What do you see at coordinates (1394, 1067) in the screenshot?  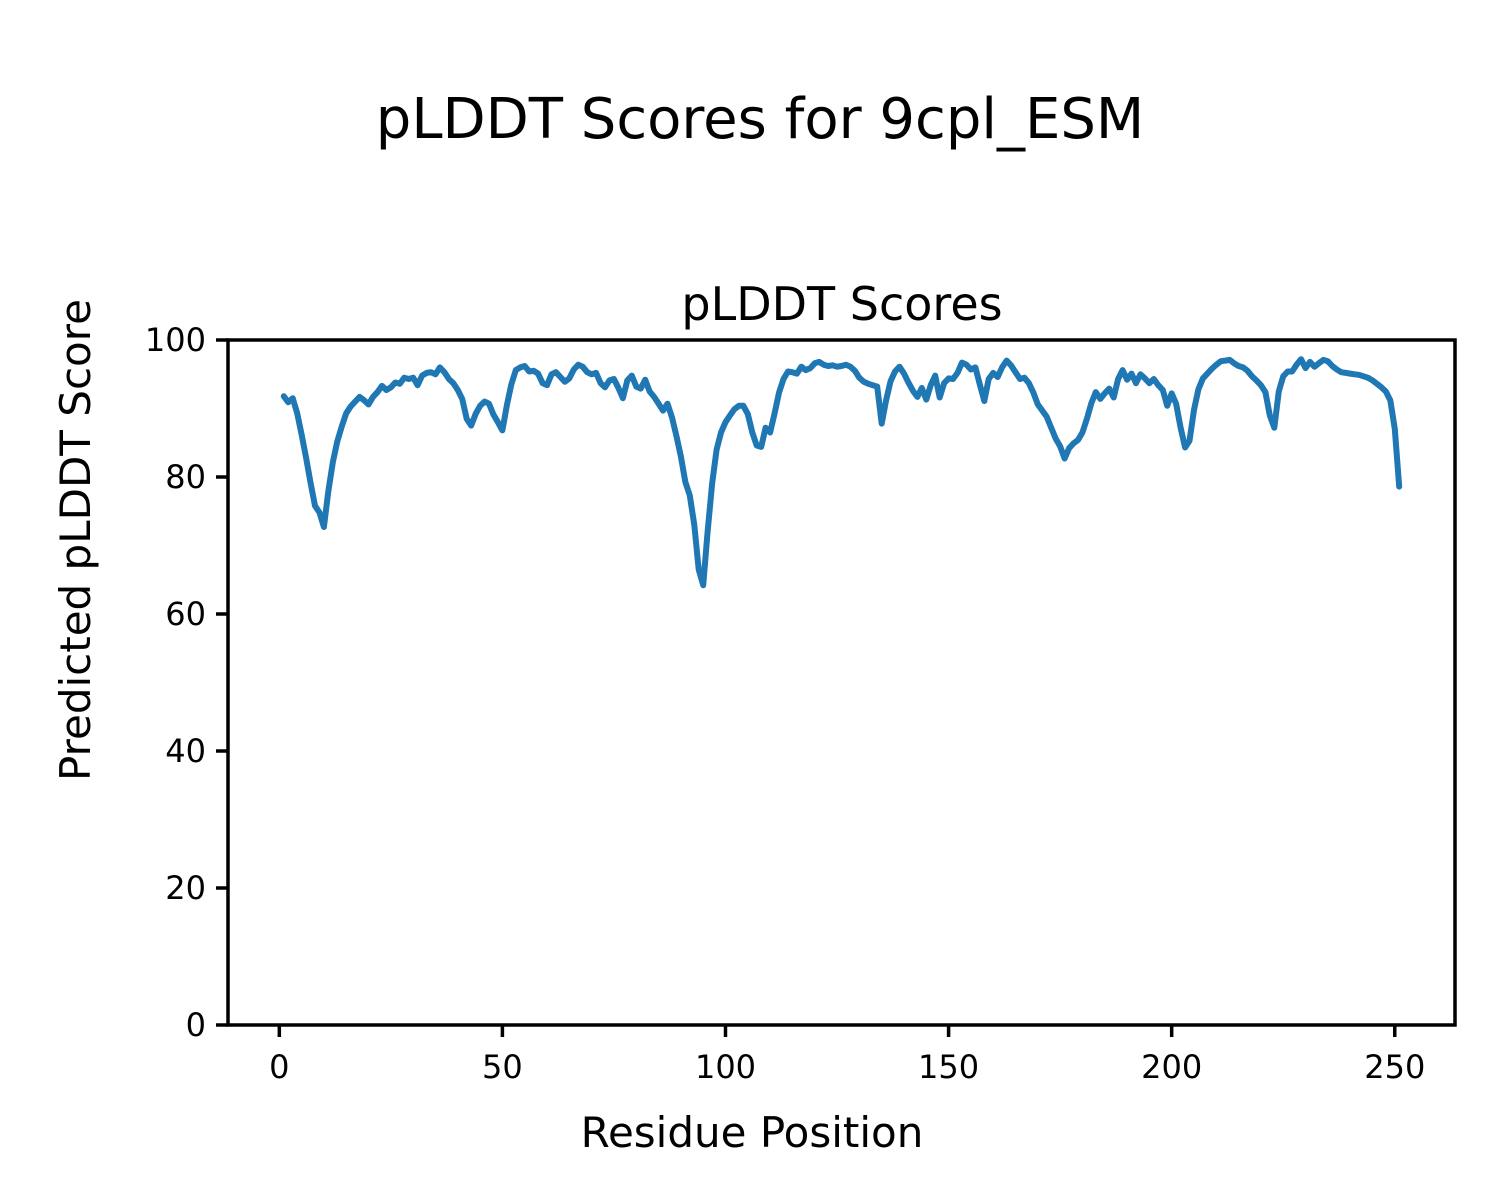 I see `x-tick-label: 250` at bounding box center [1394, 1067].